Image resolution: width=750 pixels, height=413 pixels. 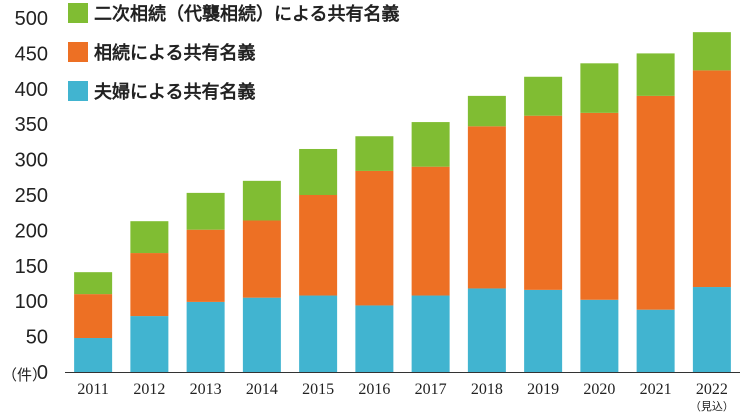 What do you see at coordinates (149, 389) in the screenshot?
I see `x-tick-label: 2012` at bounding box center [149, 389].